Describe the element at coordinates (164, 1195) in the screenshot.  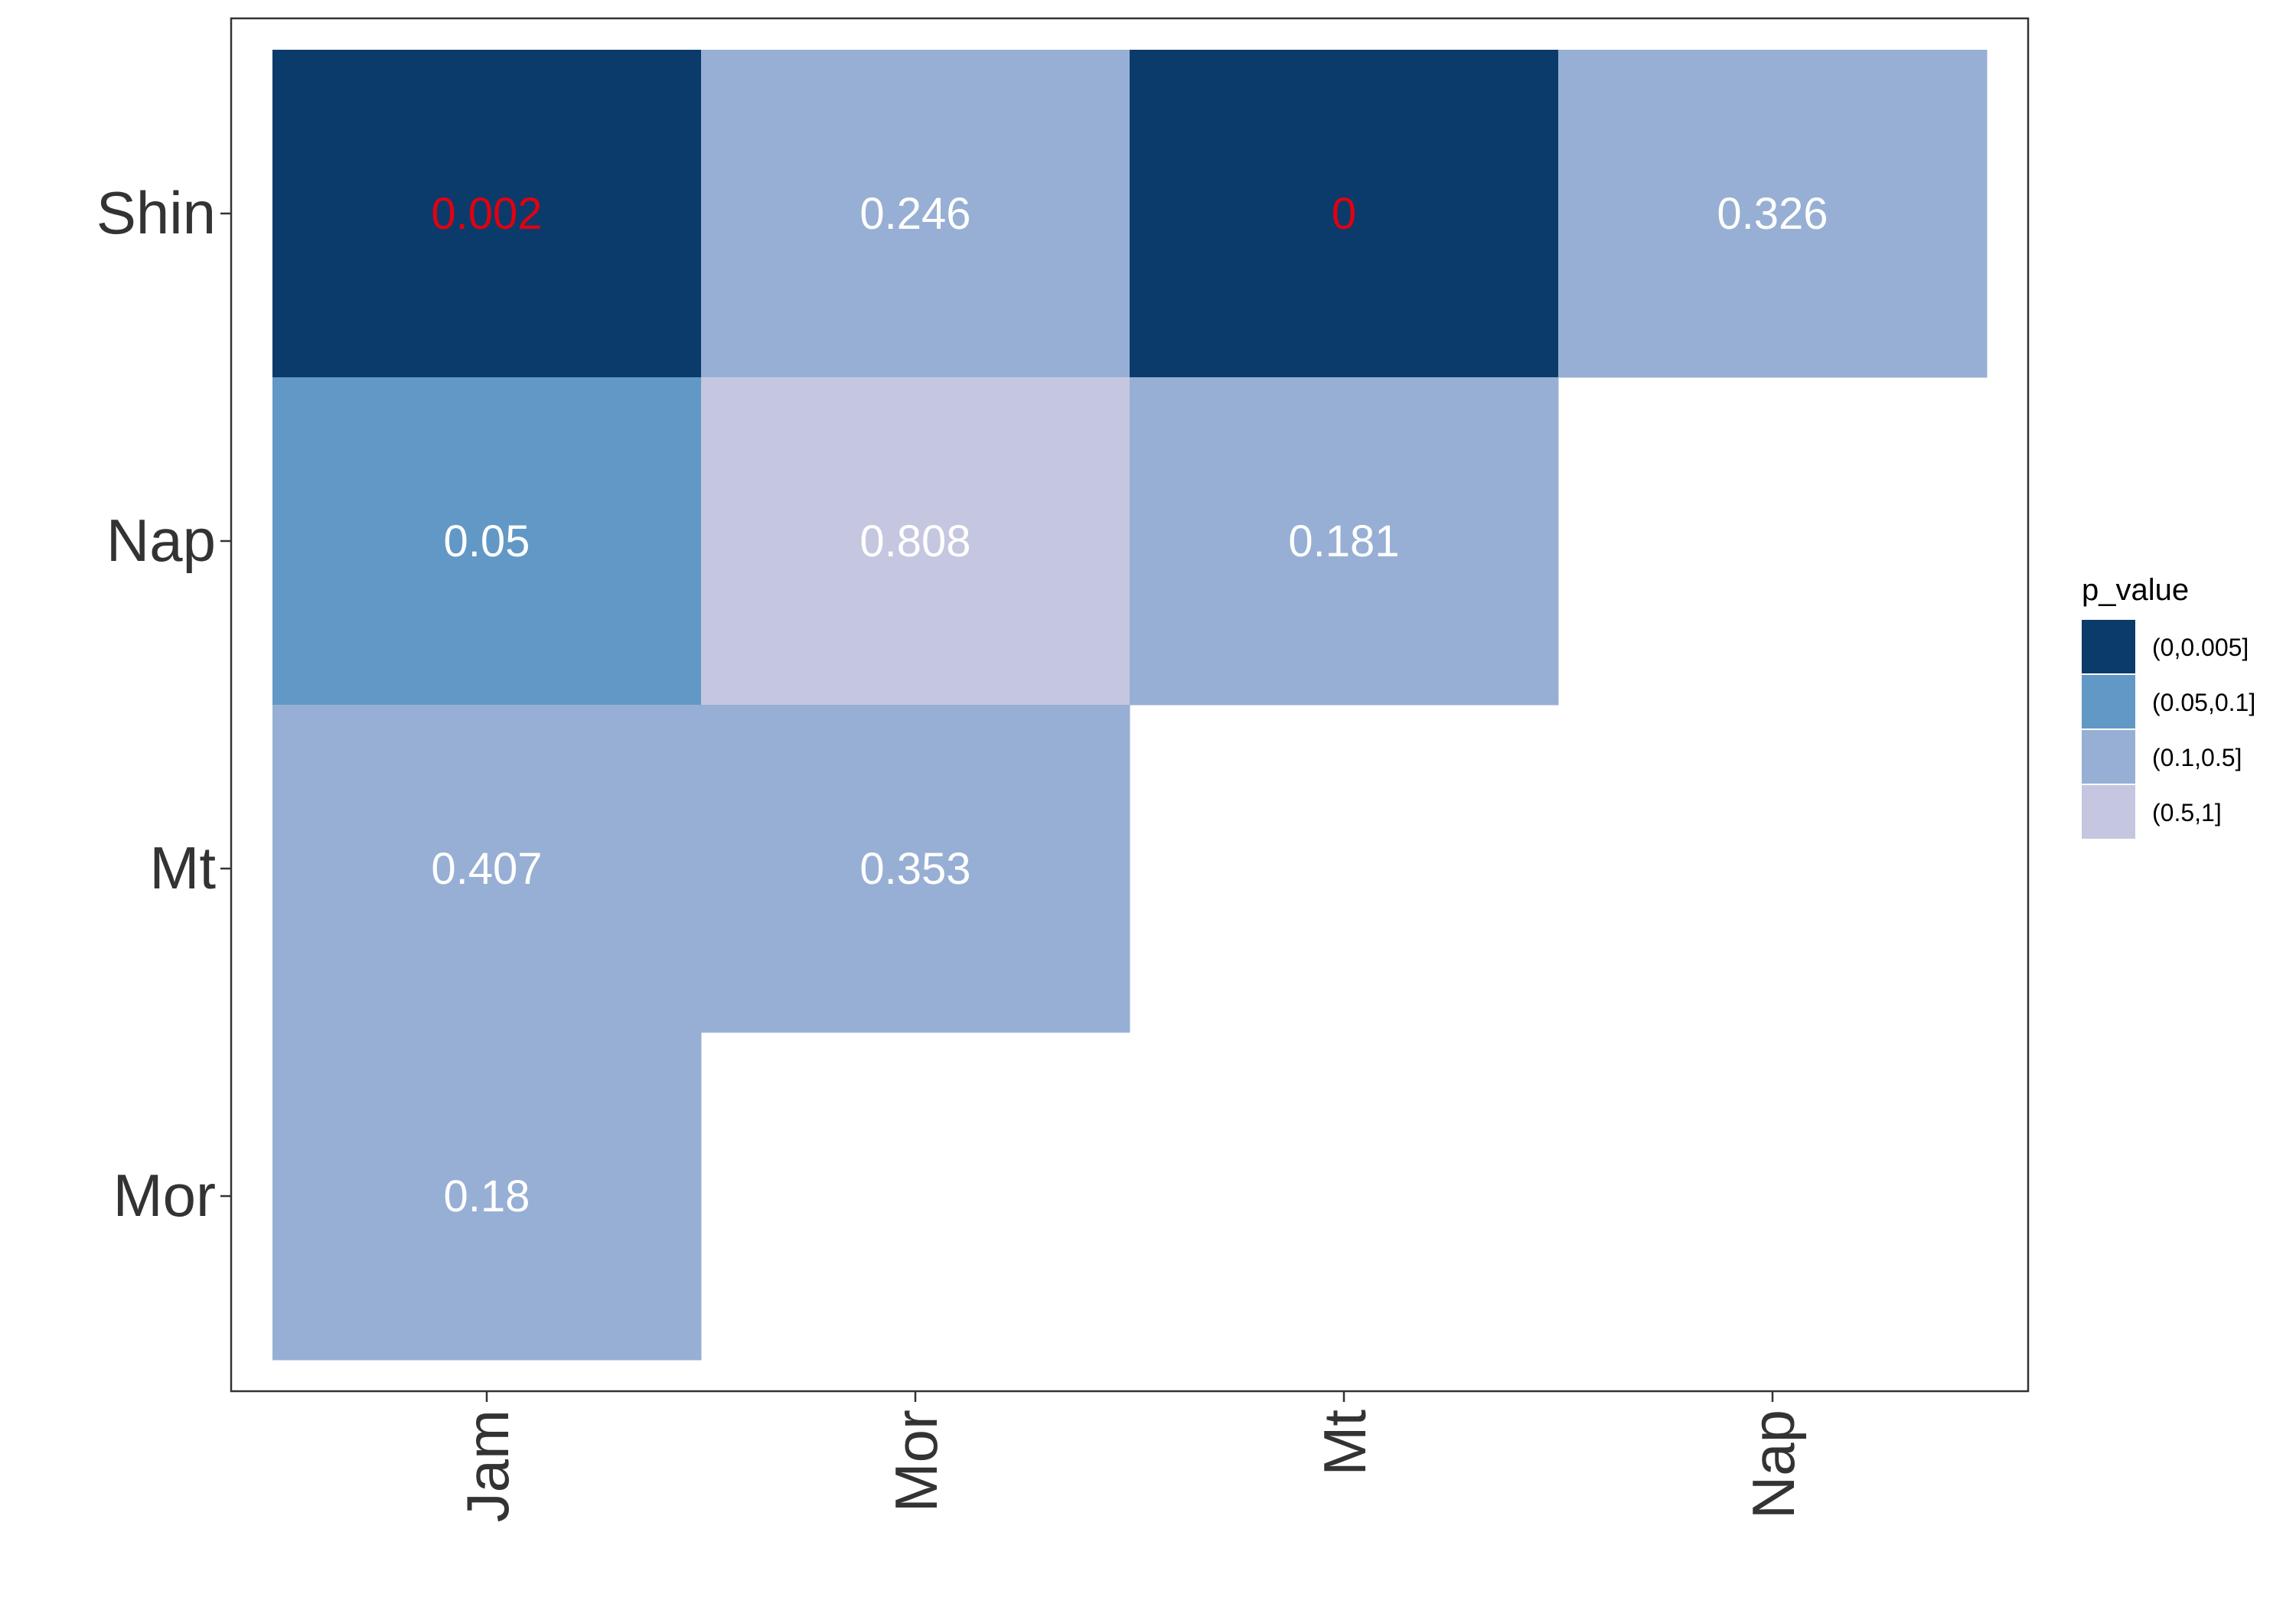
I see `y-tick-label: Mor` at that location.